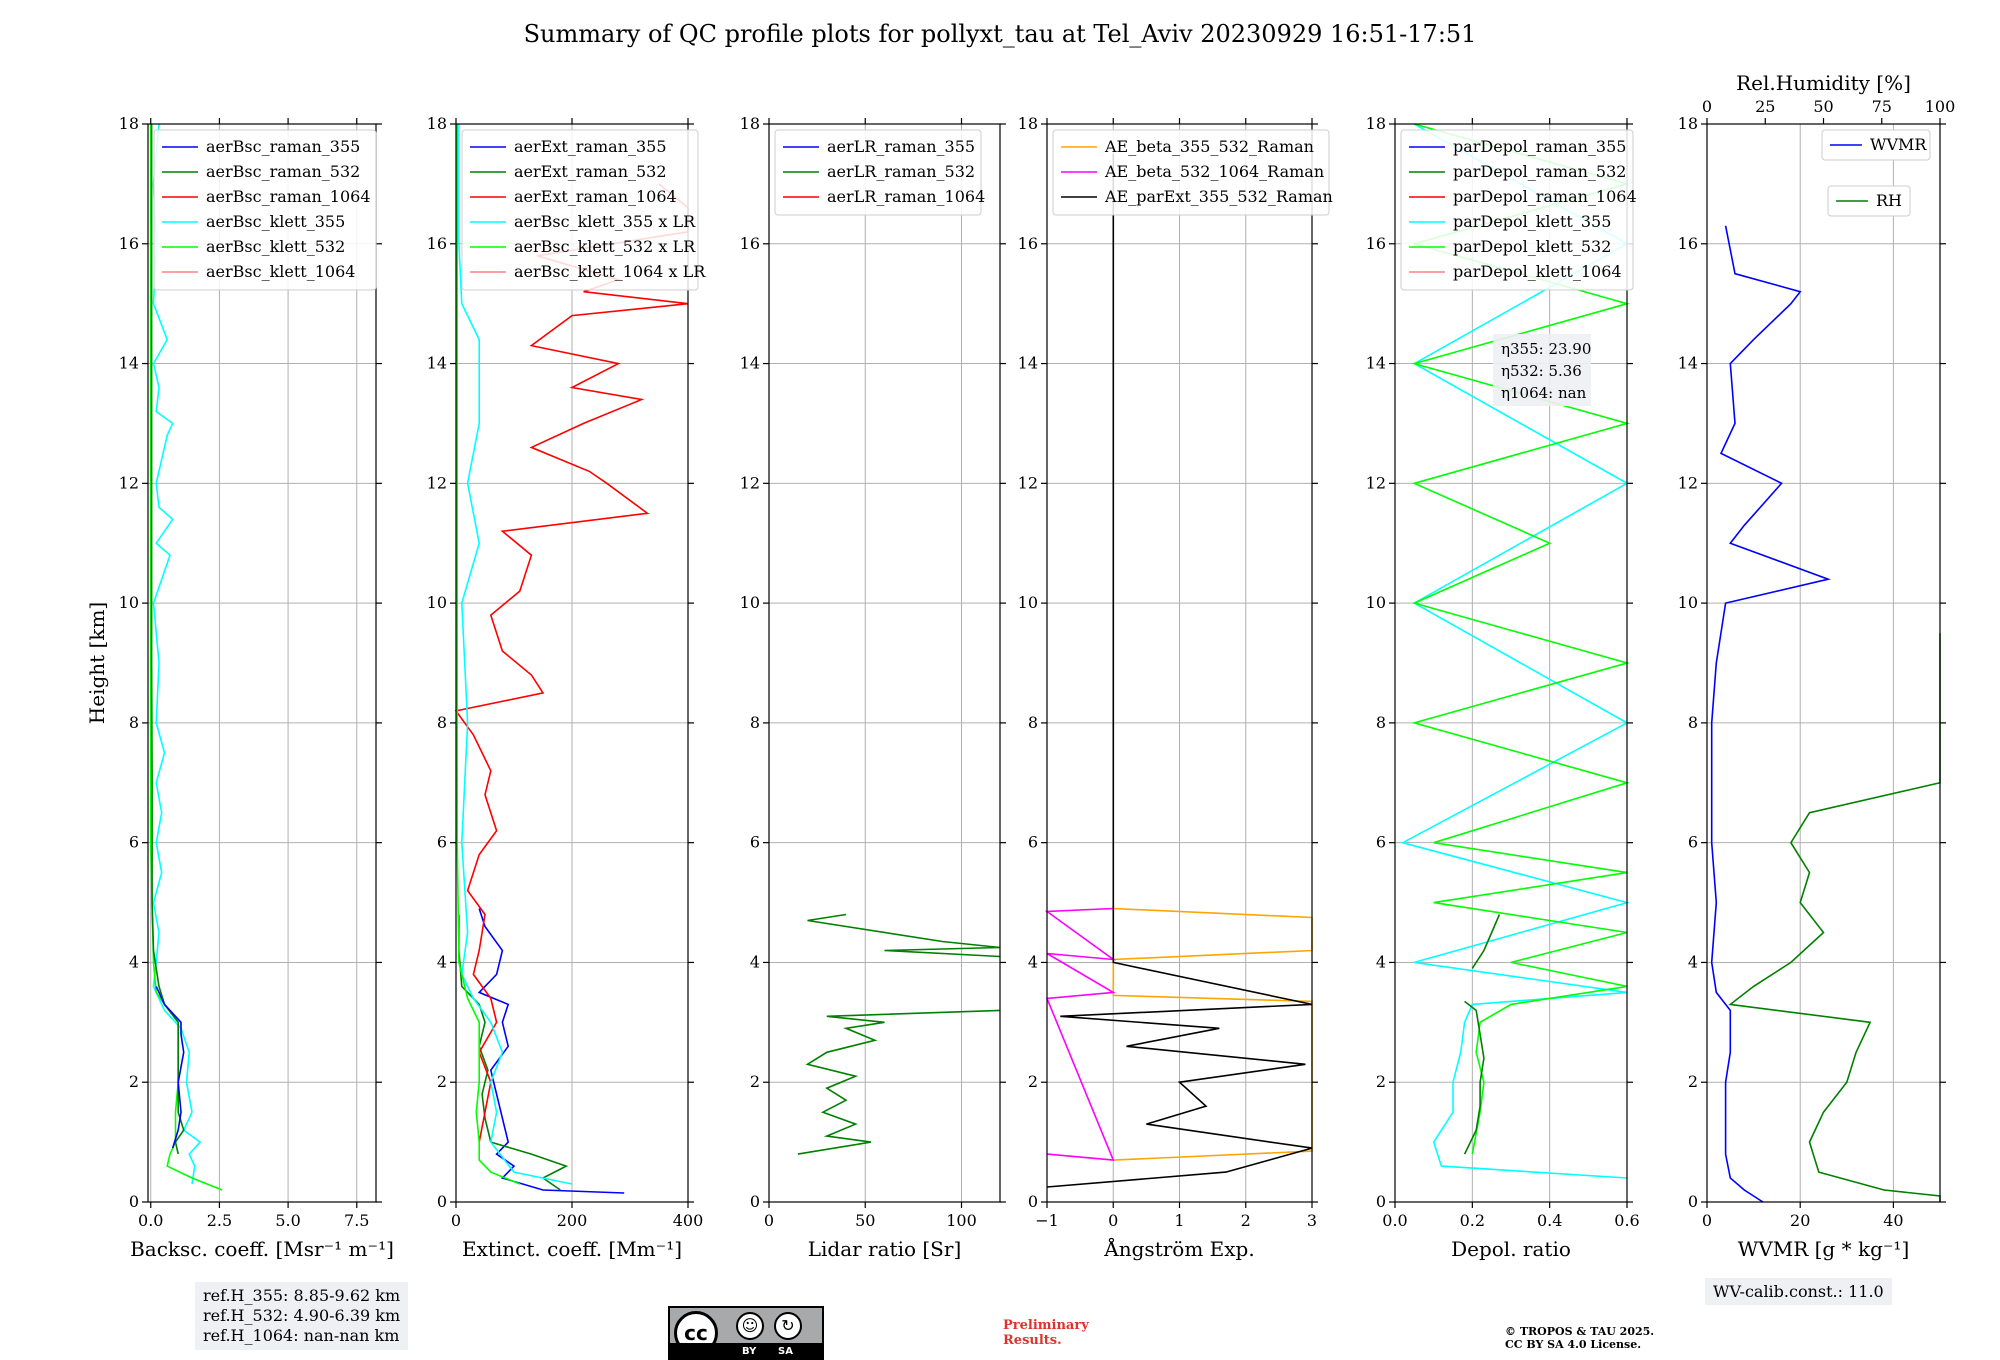 This screenshot has width=2000, height=1360. I want to click on ext-ytick-label: 12, so click(437, 482).